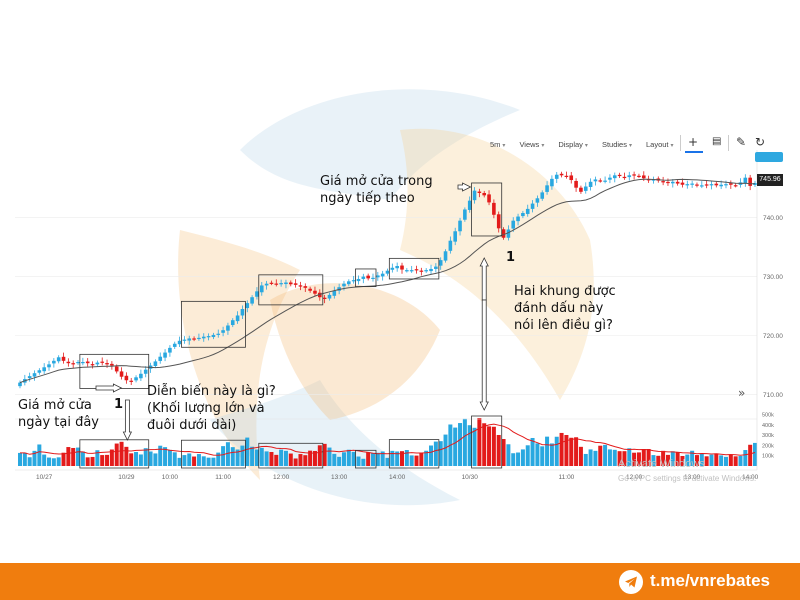 Image resolution: width=800 pixels, height=600 pixels. I want to click on double-chevron-right-icon: », so click(742, 393).